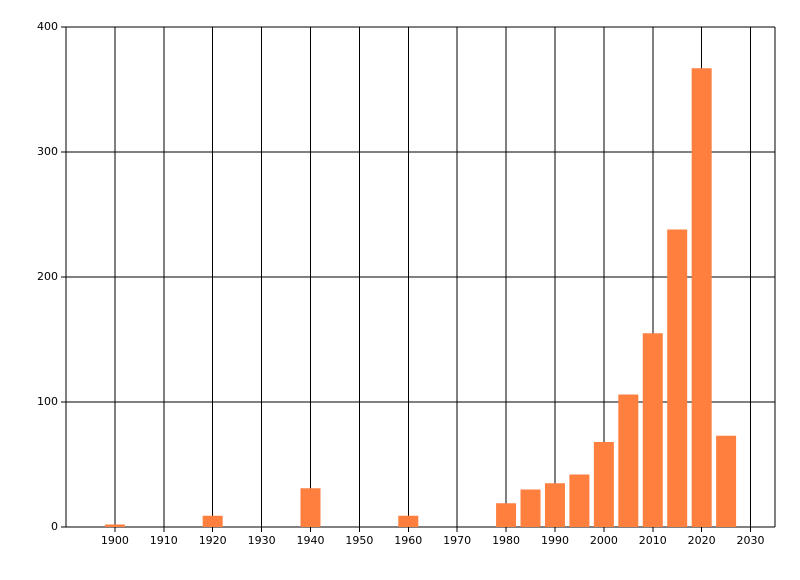  Describe the element at coordinates (213, 540) in the screenshot. I see `x-tick-label: 1920` at that location.